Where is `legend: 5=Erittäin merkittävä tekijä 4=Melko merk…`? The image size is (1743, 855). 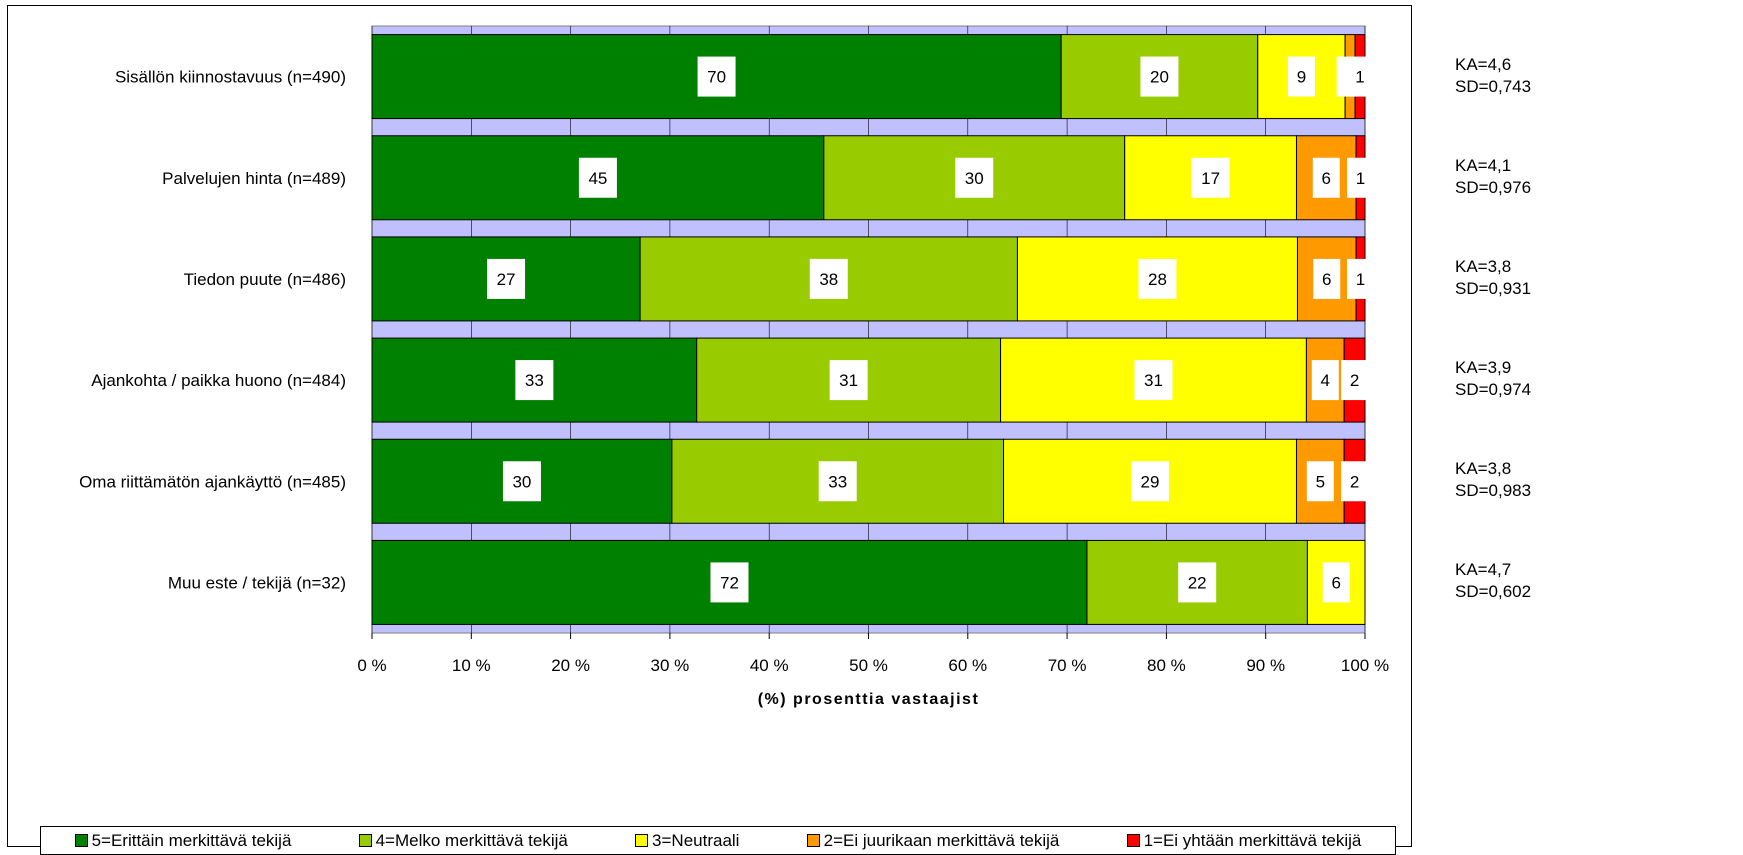
legend: 5=Erittäin merkittävä tekijä 4=Melko merk… is located at coordinates (718, 840).